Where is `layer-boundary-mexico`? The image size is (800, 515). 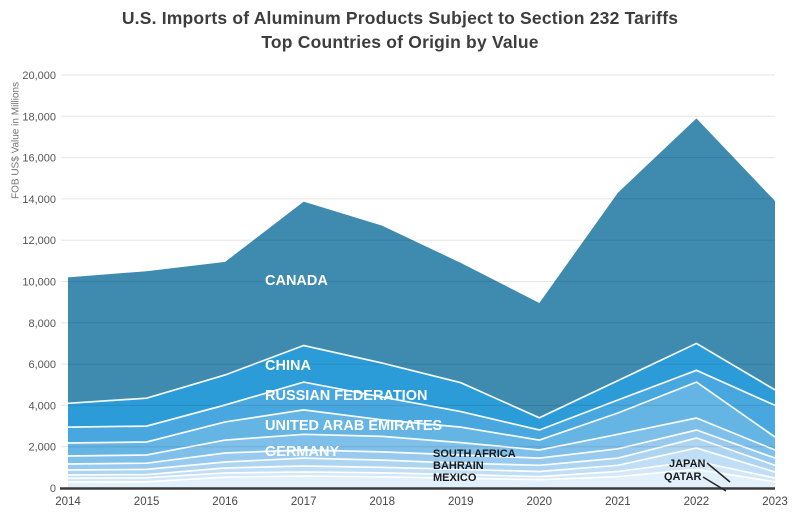
layer-boundary-mexico is located at coordinates (421, 461).